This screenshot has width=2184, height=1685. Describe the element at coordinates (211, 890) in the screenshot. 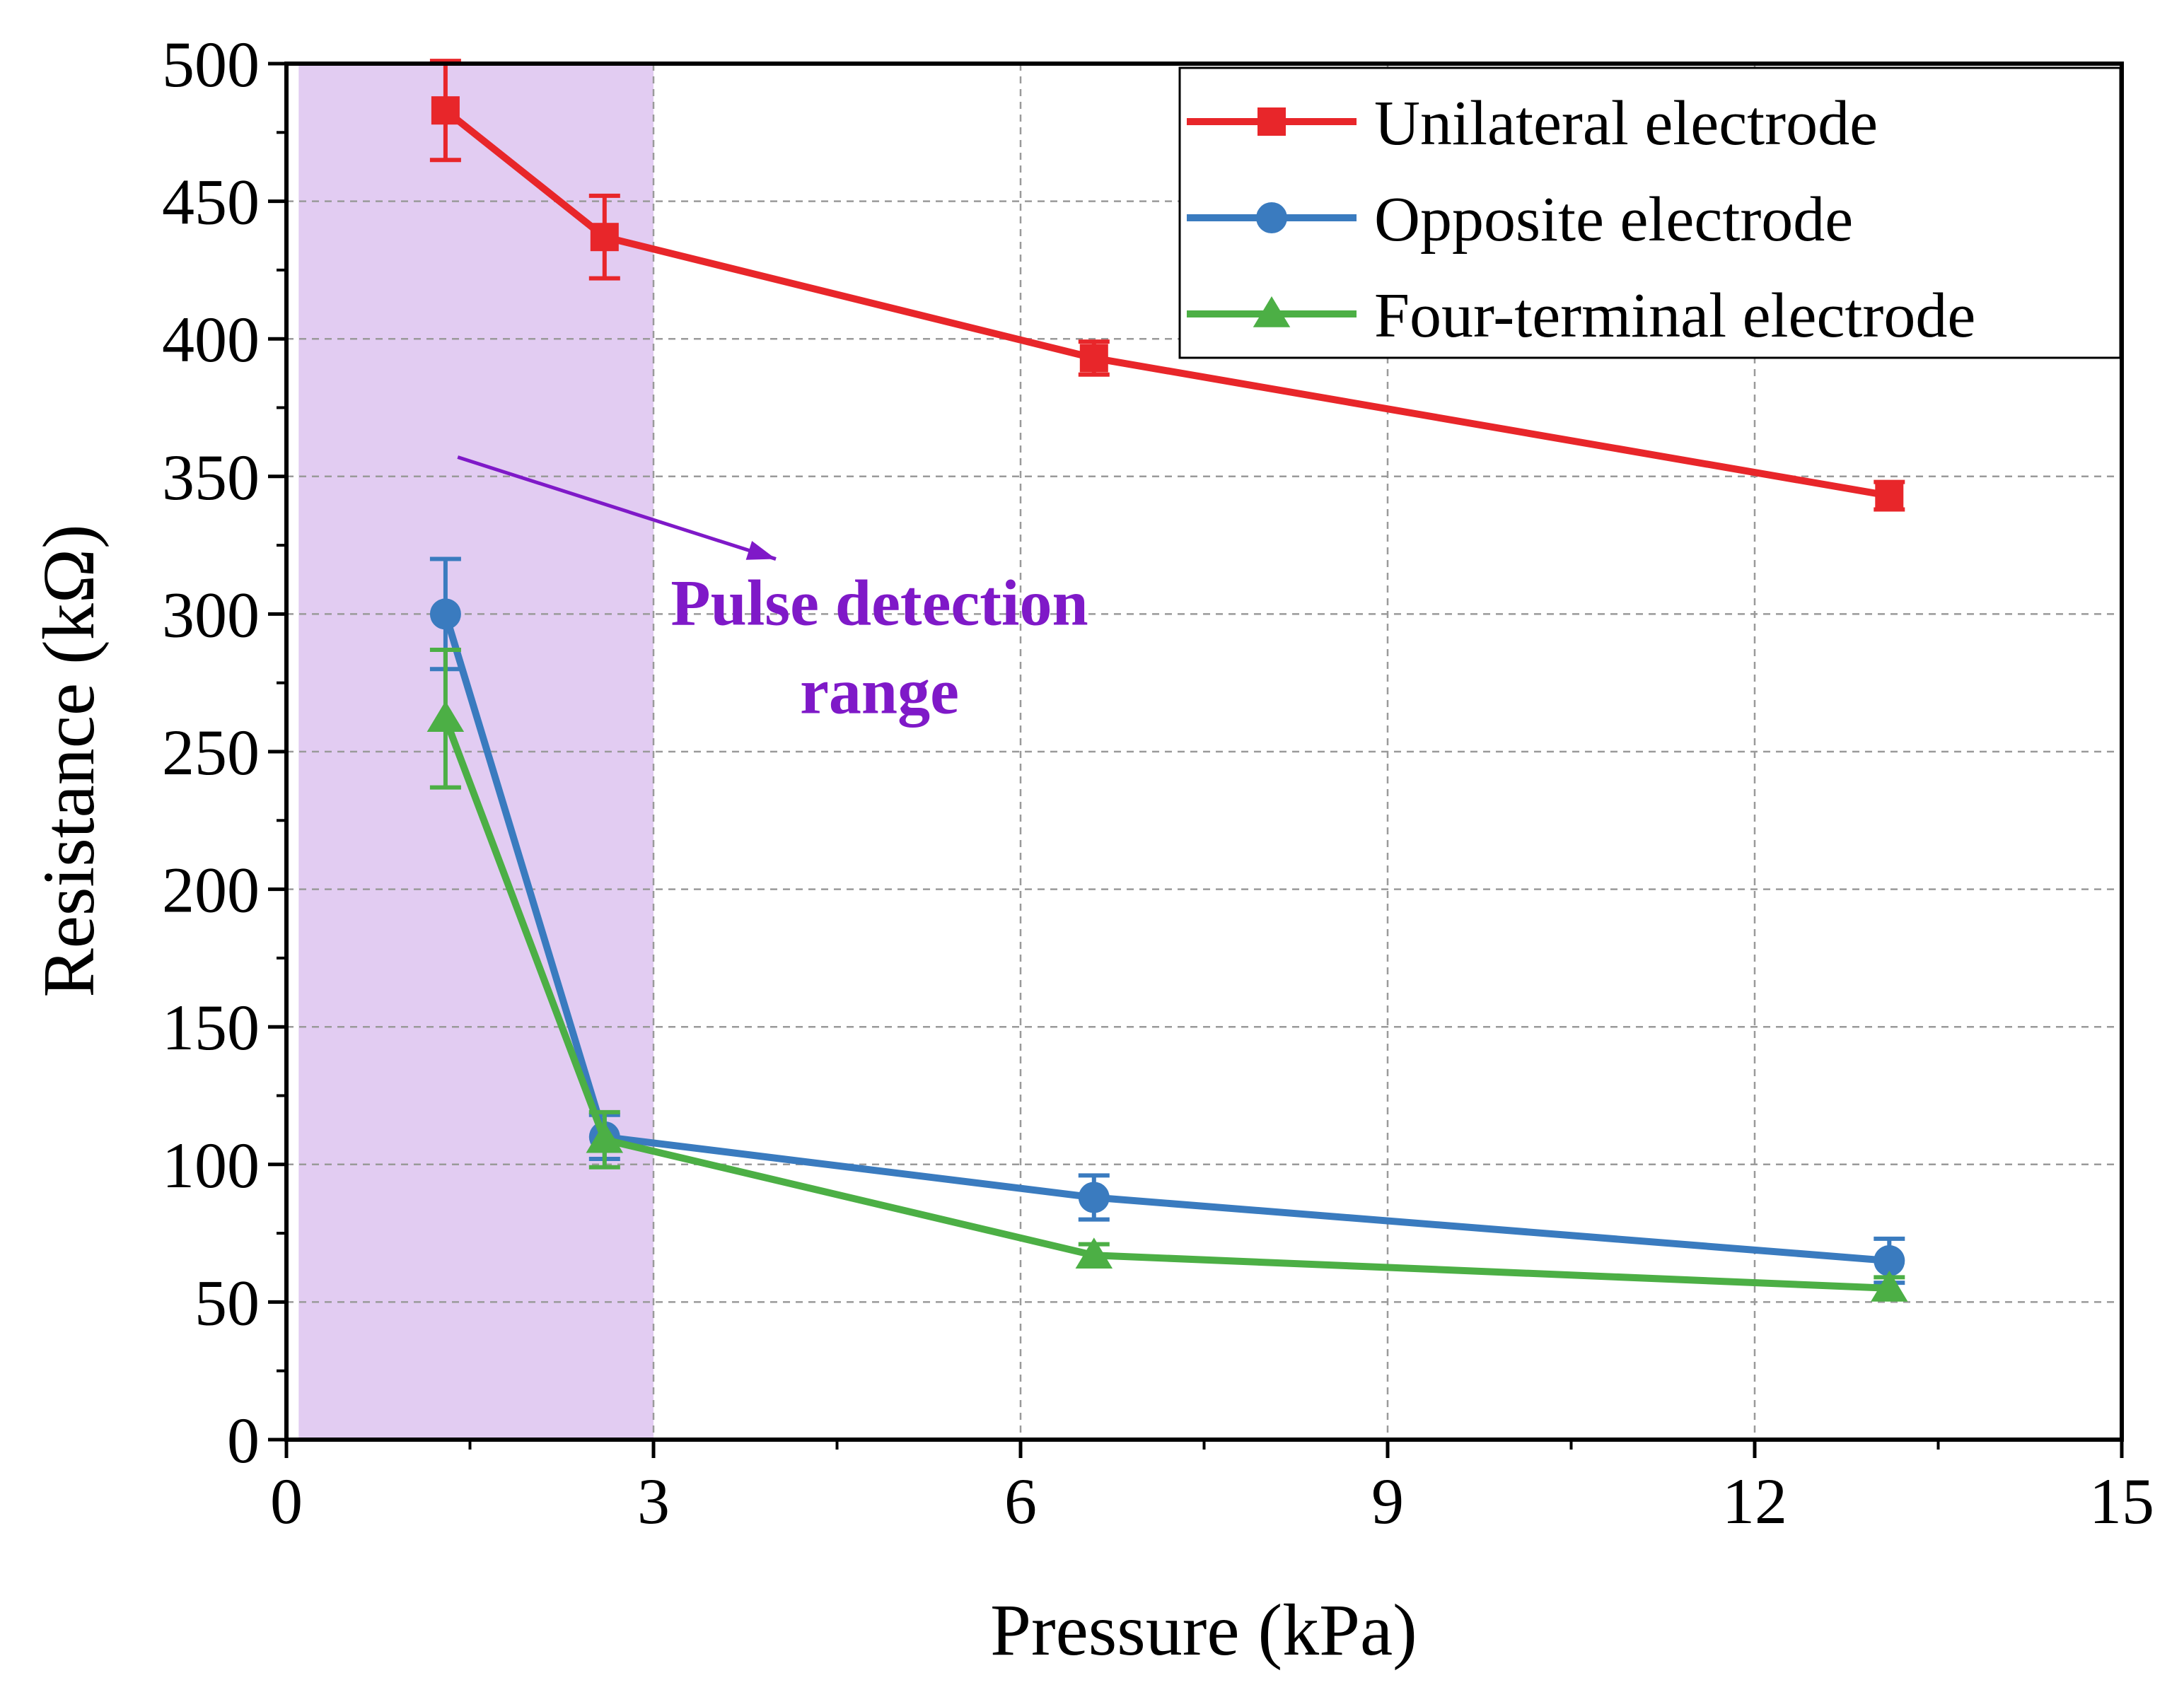

I see `y-tick-label: 200` at that location.